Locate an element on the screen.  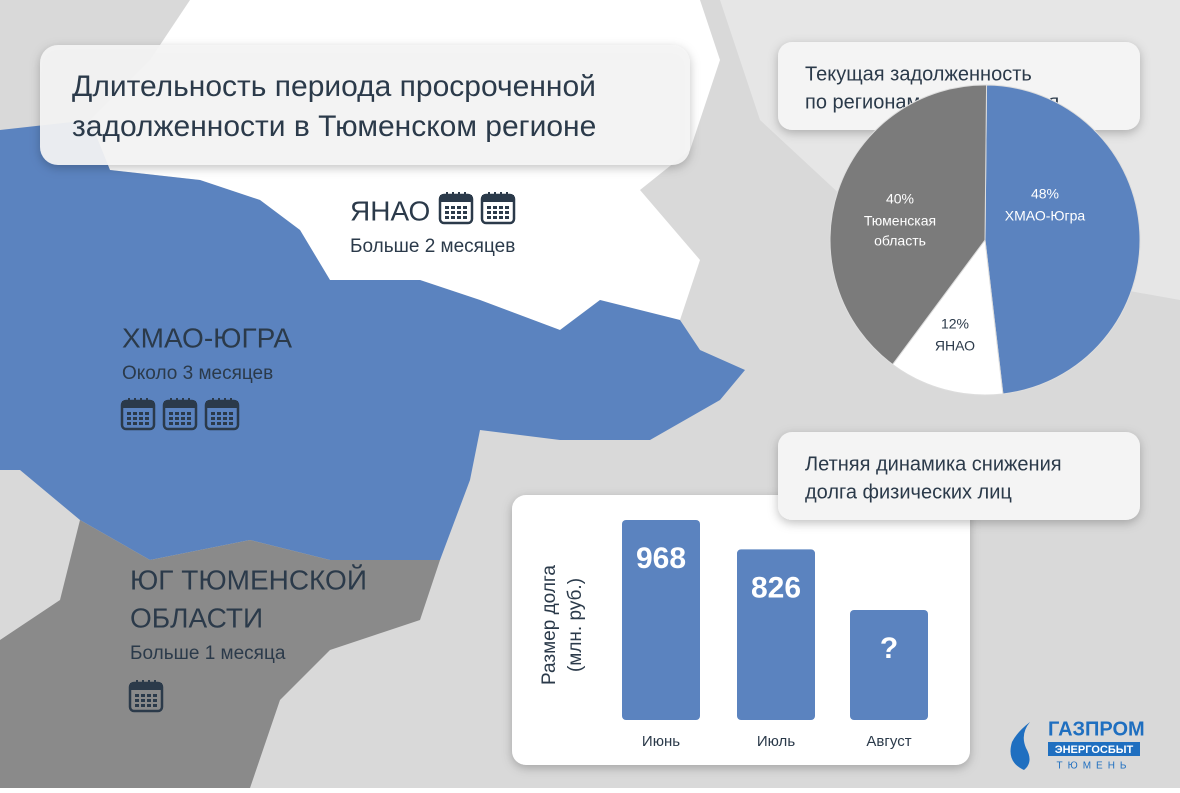
region-note: Около 3 месяцев is located at coordinates (197, 373).